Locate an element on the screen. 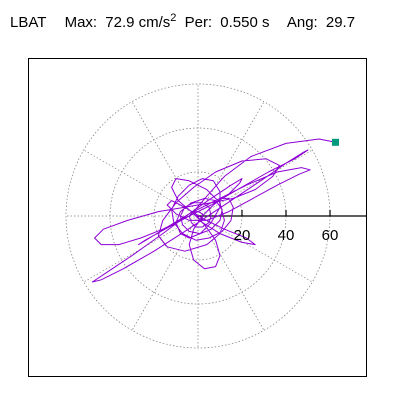 The height and width of the screenshot is (400, 400). angle-value: 29.7 is located at coordinates (340, 22).